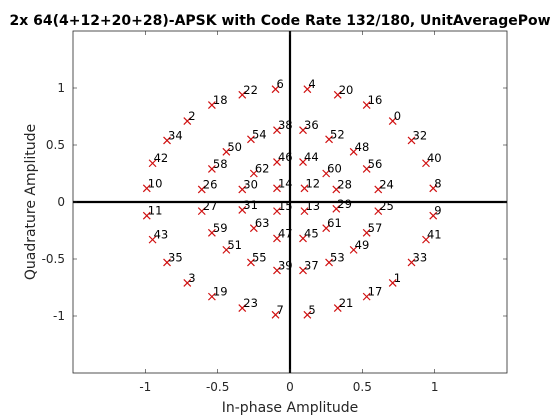 The width and height of the screenshot is (560, 420). Describe the element at coordinates (55, 145) in the screenshot. I see `y-tick-label: 0.5` at that location.